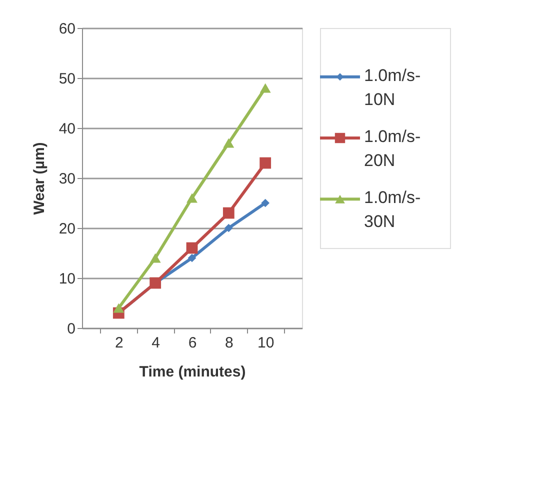 The width and height of the screenshot is (547, 480). What do you see at coordinates (67, 179) in the screenshot?
I see `y-tick-label: 30` at bounding box center [67, 179].